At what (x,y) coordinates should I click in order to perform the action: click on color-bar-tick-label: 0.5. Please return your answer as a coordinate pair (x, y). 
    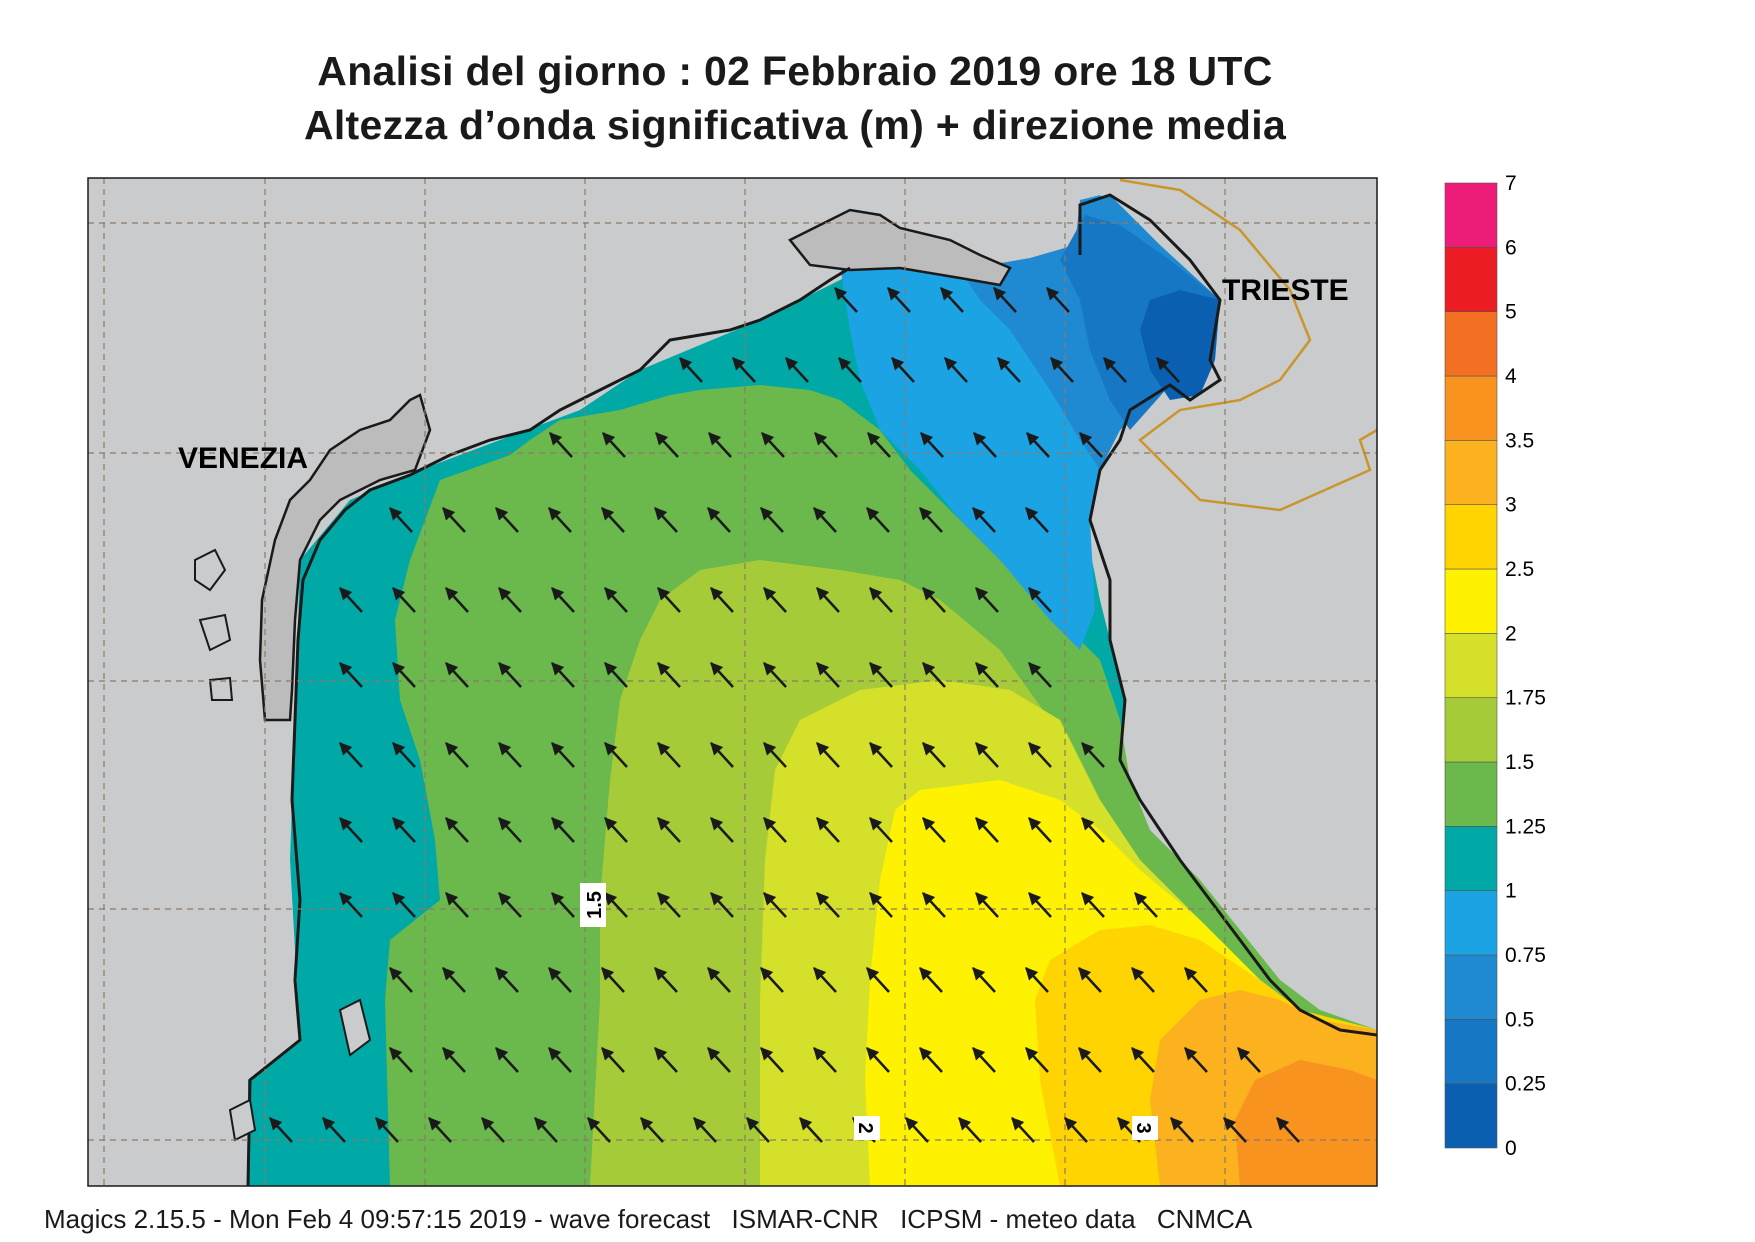
    Looking at the image, I should click on (1519, 1019).